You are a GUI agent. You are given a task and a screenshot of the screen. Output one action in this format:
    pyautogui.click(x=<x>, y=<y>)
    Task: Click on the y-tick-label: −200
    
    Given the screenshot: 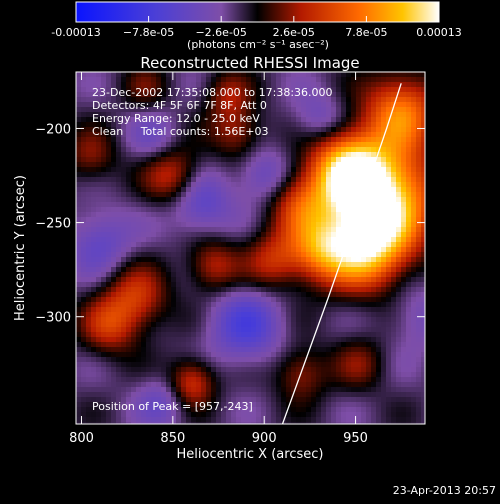 What is the action you would take?
    pyautogui.click(x=53, y=129)
    